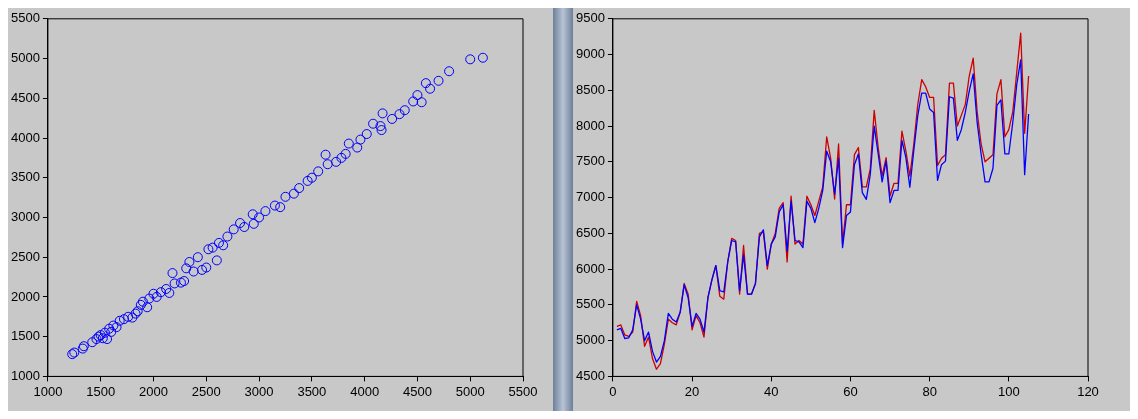 The height and width of the screenshot is (419, 1138). Describe the element at coordinates (1088, 391) in the screenshot. I see `x-tick-label: 120` at that location.